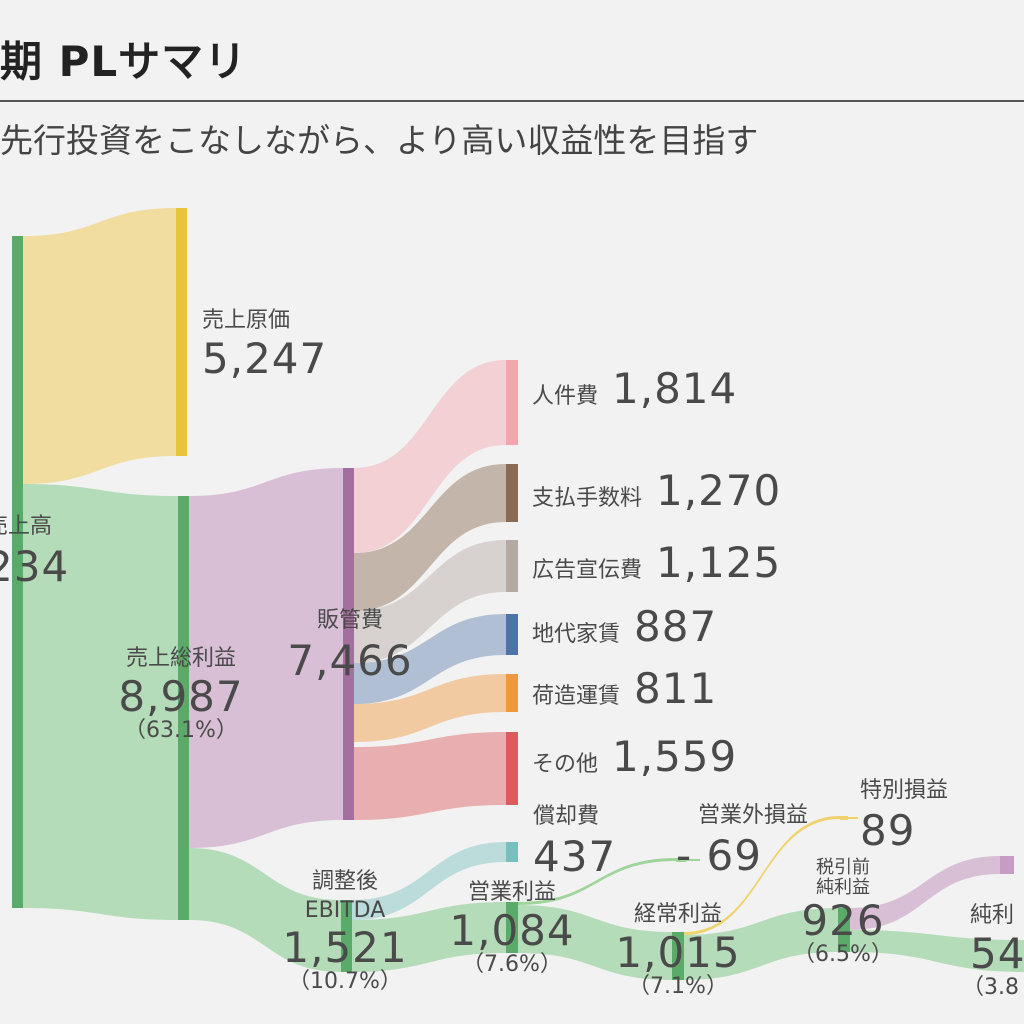  Describe the element at coordinates (575, 856) in the screenshot. I see `depreciation-value: 437` at that location.